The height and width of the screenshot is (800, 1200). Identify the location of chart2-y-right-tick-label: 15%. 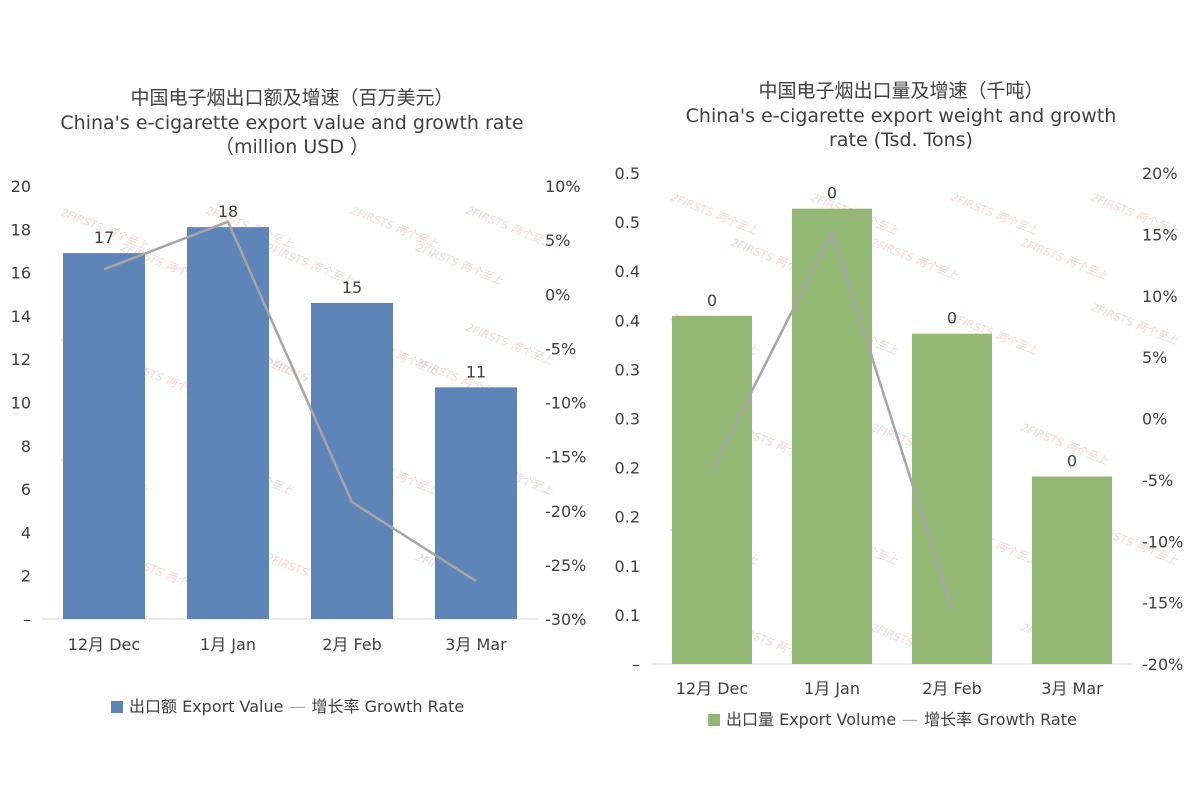
(1160, 234).